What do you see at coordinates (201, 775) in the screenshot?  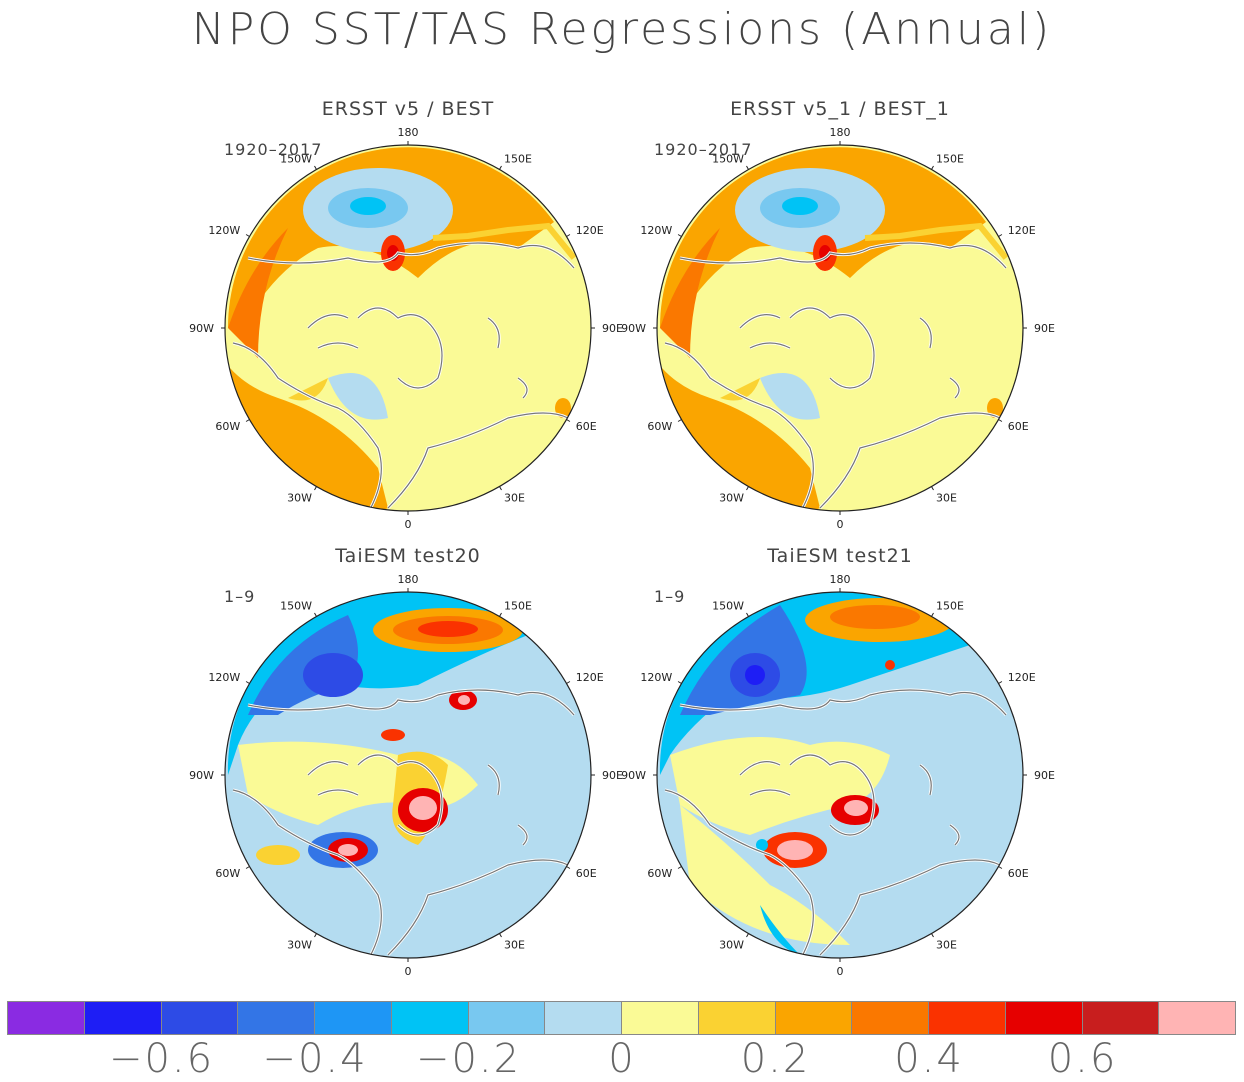 I see `lon-label: 90W` at bounding box center [201, 775].